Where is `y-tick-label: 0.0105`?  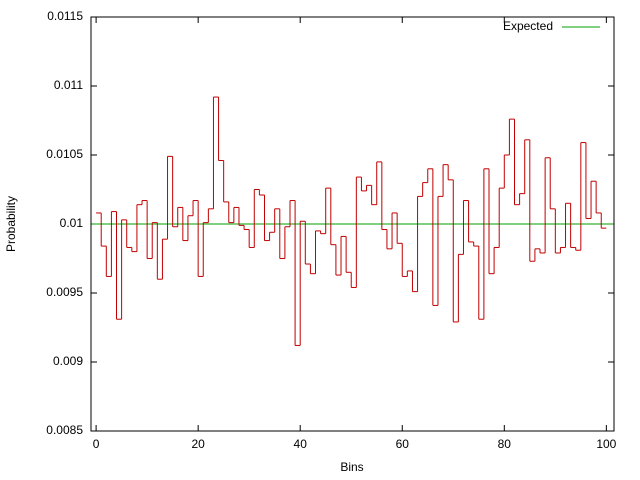
y-tick-label: 0.0105 is located at coordinates (64, 154).